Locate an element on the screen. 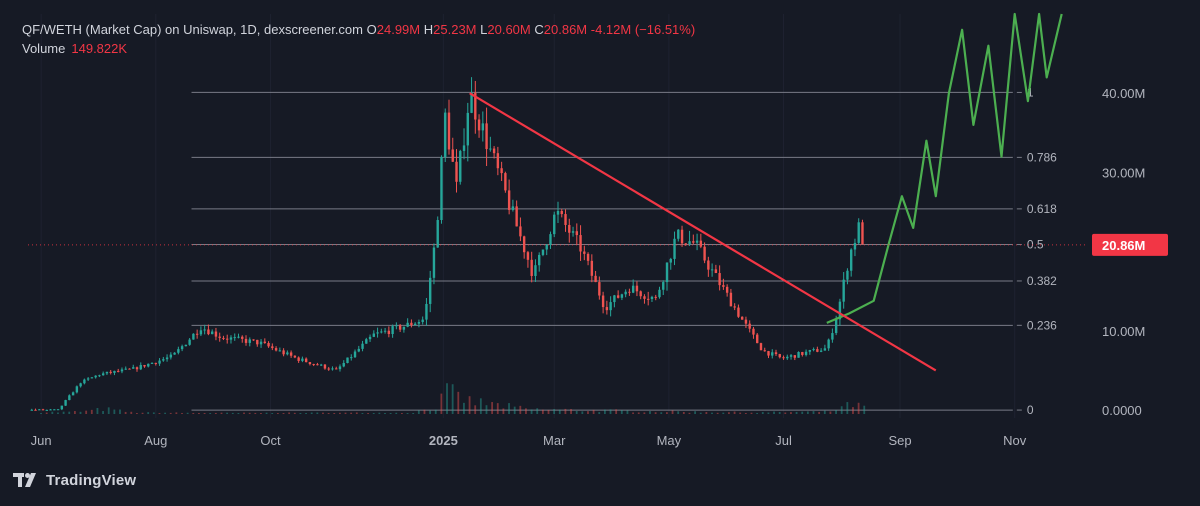 The width and height of the screenshot is (1200, 506). x-axis-tick-label: Mar is located at coordinates (554, 440).